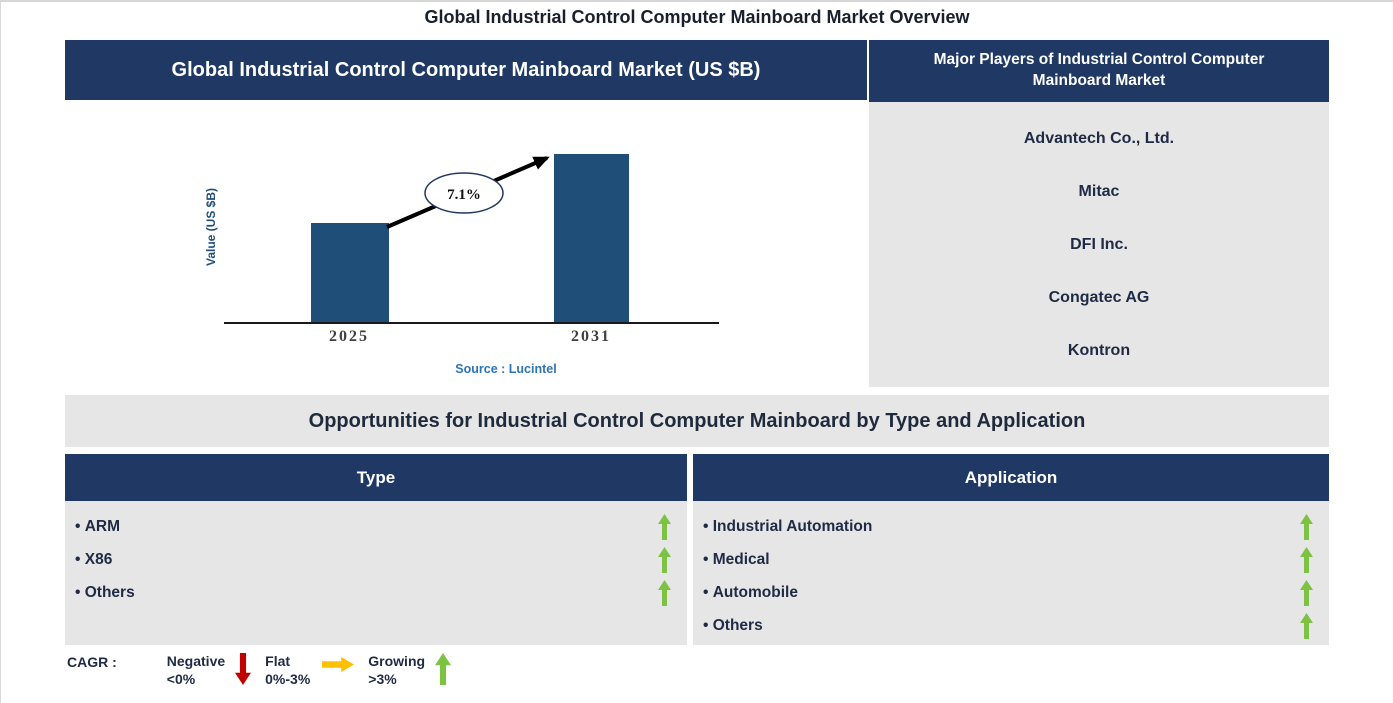 This screenshot has width=1393, height=703. What do you see at coordinates (94, 560) in the screenshot?
I see `row-label: X86` at bounding box center [94, 560].